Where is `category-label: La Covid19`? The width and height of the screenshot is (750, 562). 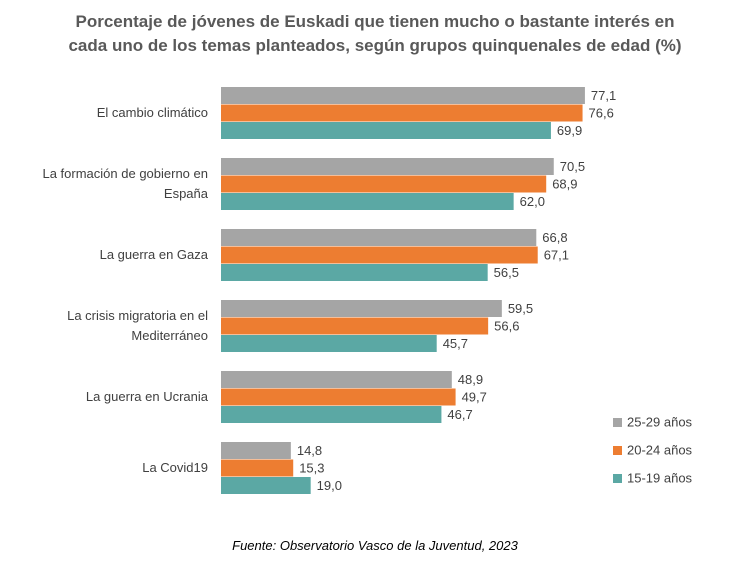 category-label: La Covid19 is located at coordinates (175, 468).